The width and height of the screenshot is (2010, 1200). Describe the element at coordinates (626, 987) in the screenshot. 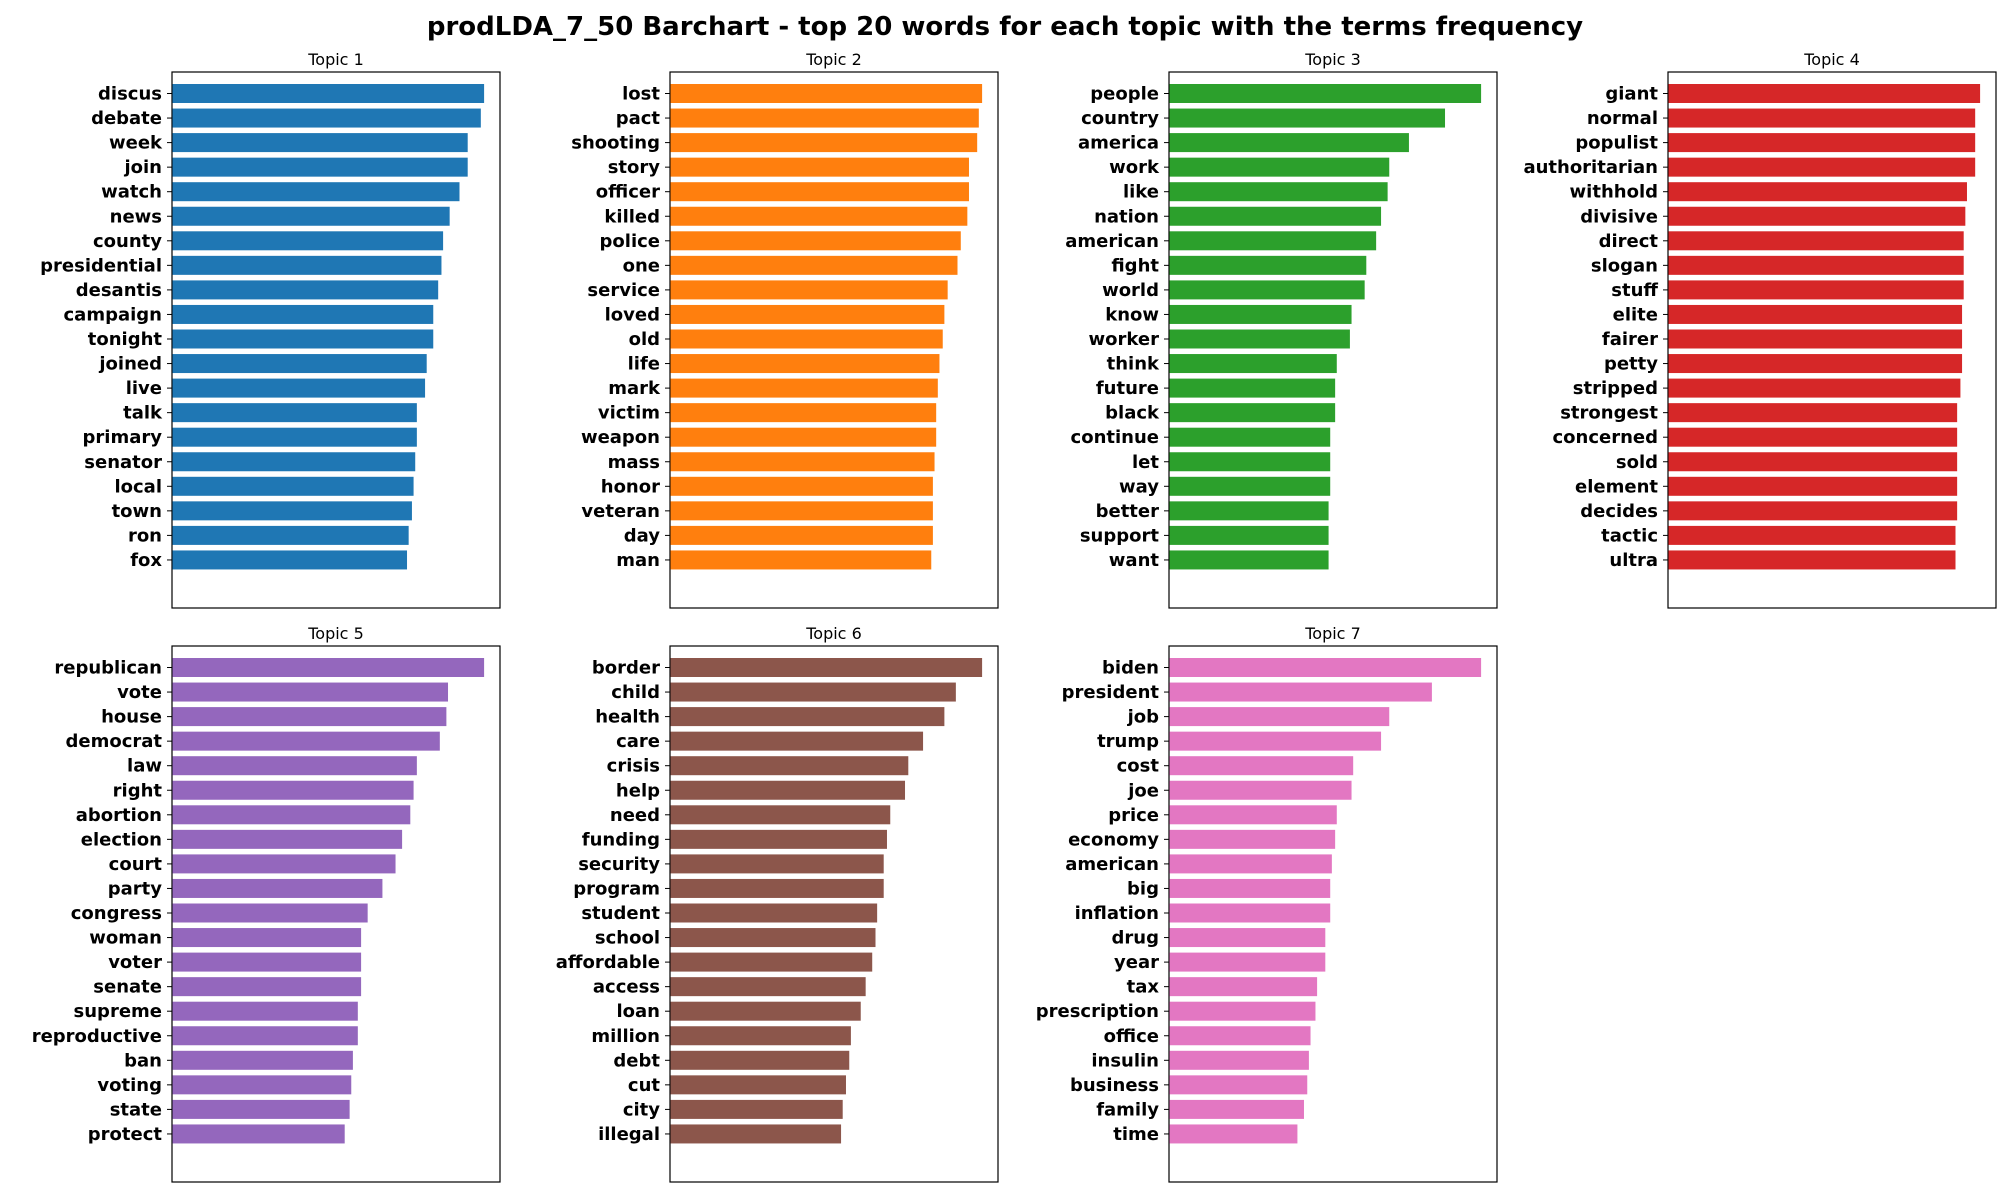

I see `tick-label-access: access` at that location.